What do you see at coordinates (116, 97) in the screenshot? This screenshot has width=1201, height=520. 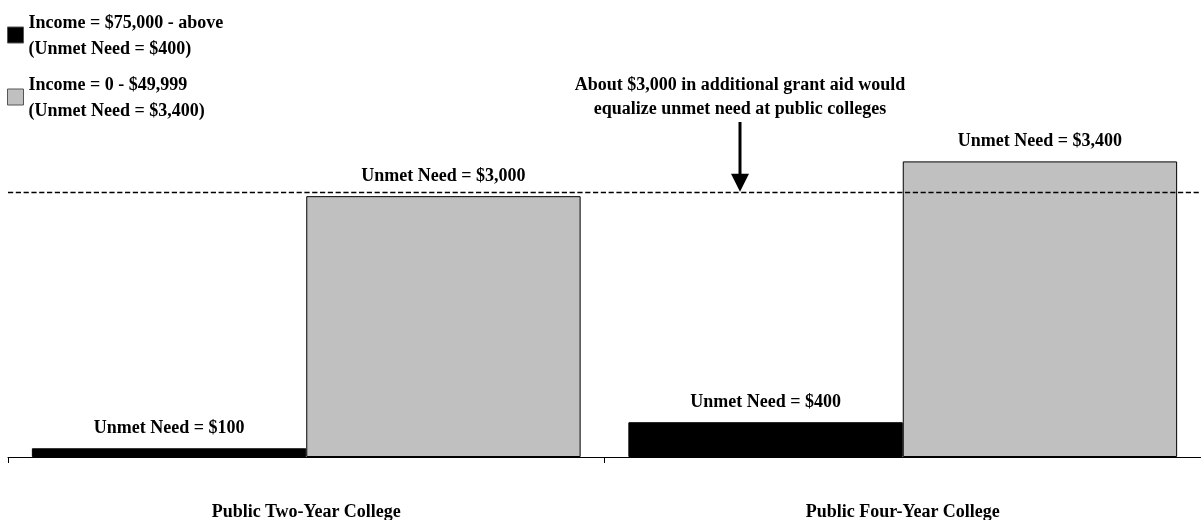 I see `legend-label: Income = 0 - $49,999 (Unmet Need = $3,400)` at bounding box center [116, 97].